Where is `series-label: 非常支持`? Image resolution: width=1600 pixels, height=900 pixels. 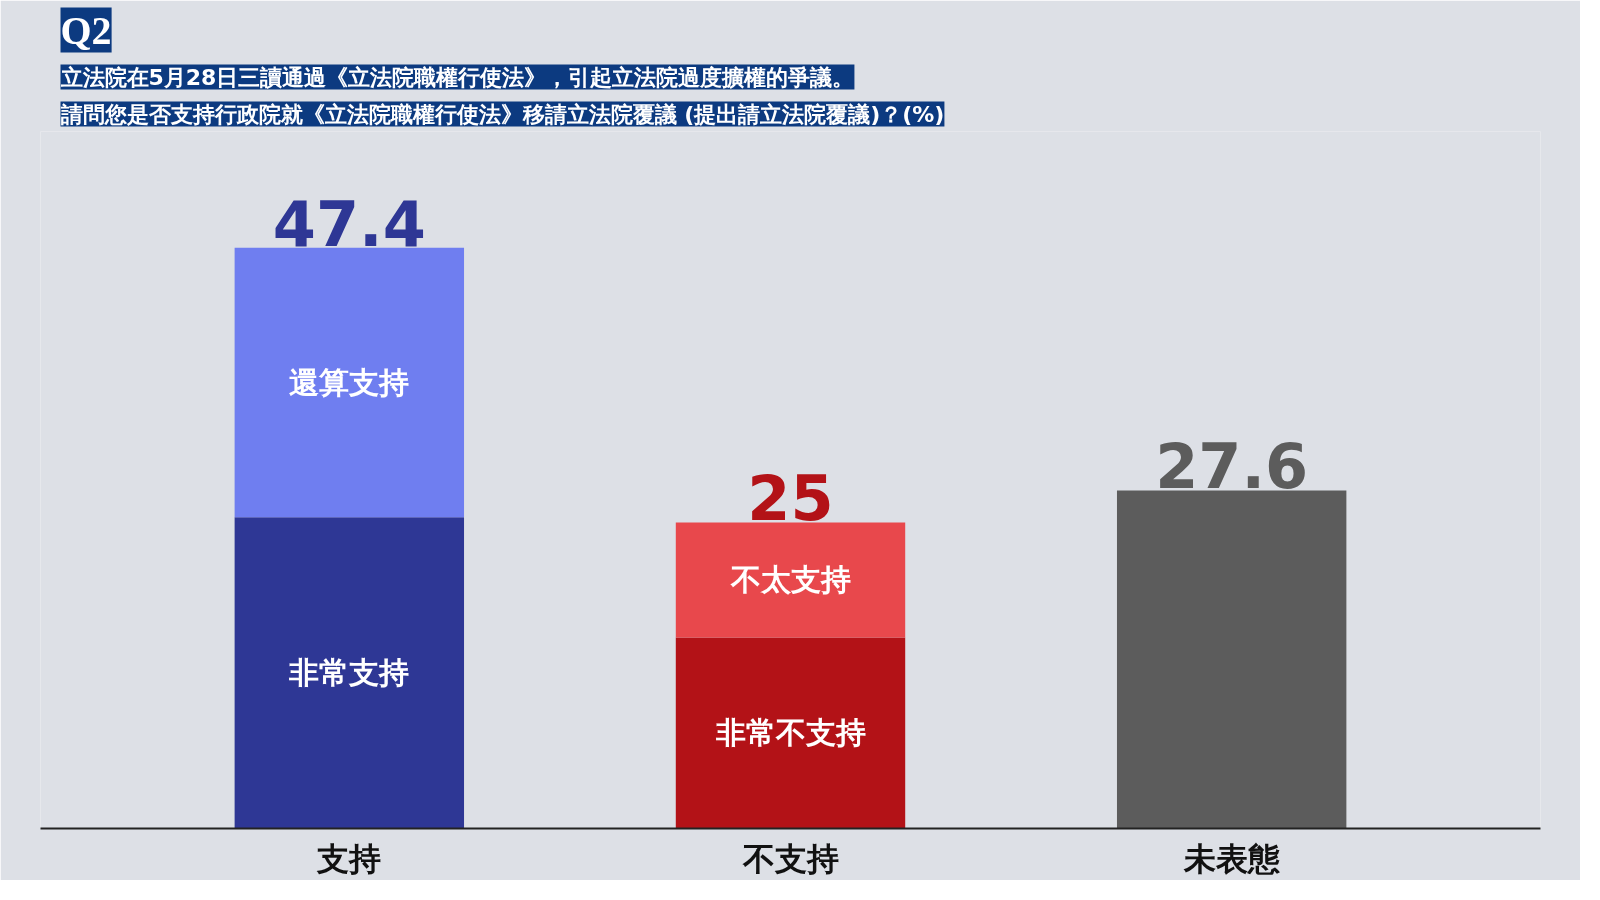
series-label: 非常支持 is located at coordinates (349, 673).